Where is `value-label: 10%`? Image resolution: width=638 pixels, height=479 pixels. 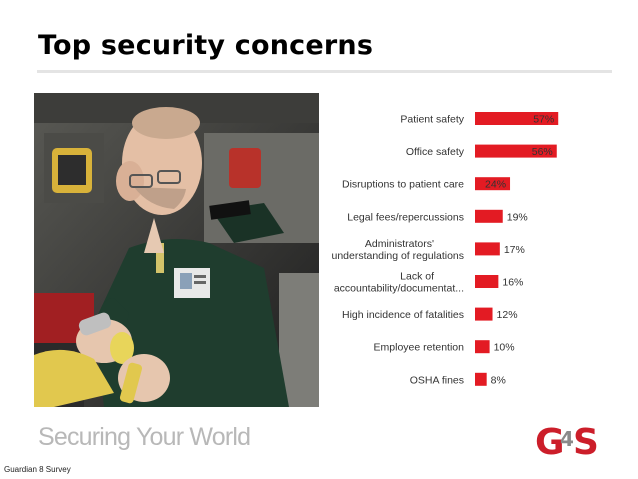 value-label: 10% is located at coordinates (504, 348).